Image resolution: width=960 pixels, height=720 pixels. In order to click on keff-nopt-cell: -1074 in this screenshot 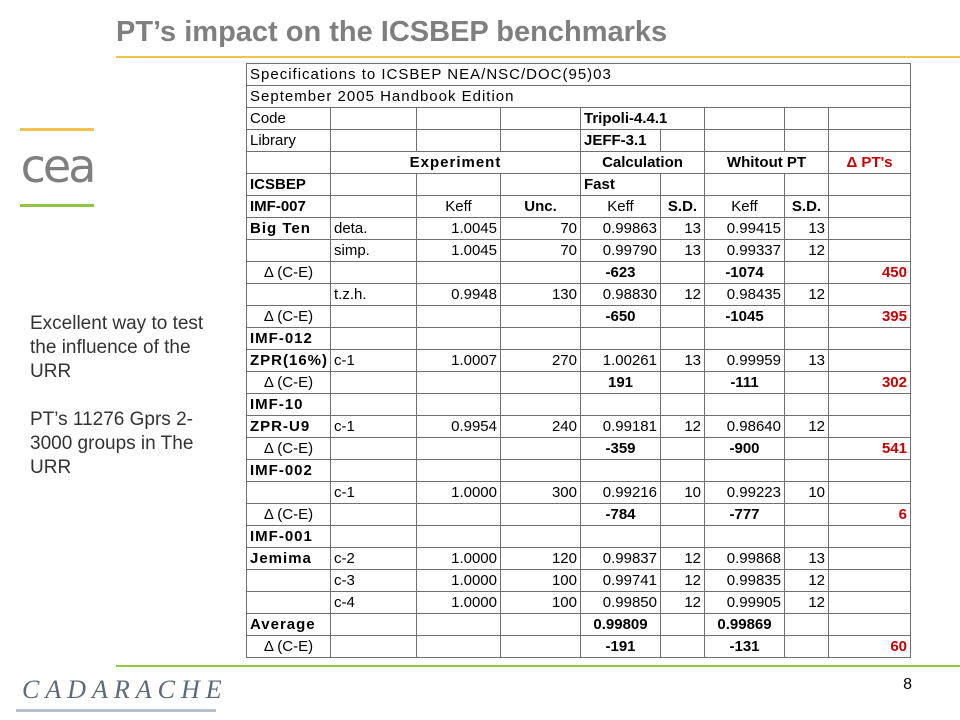, I will do `click(744, 272)`.